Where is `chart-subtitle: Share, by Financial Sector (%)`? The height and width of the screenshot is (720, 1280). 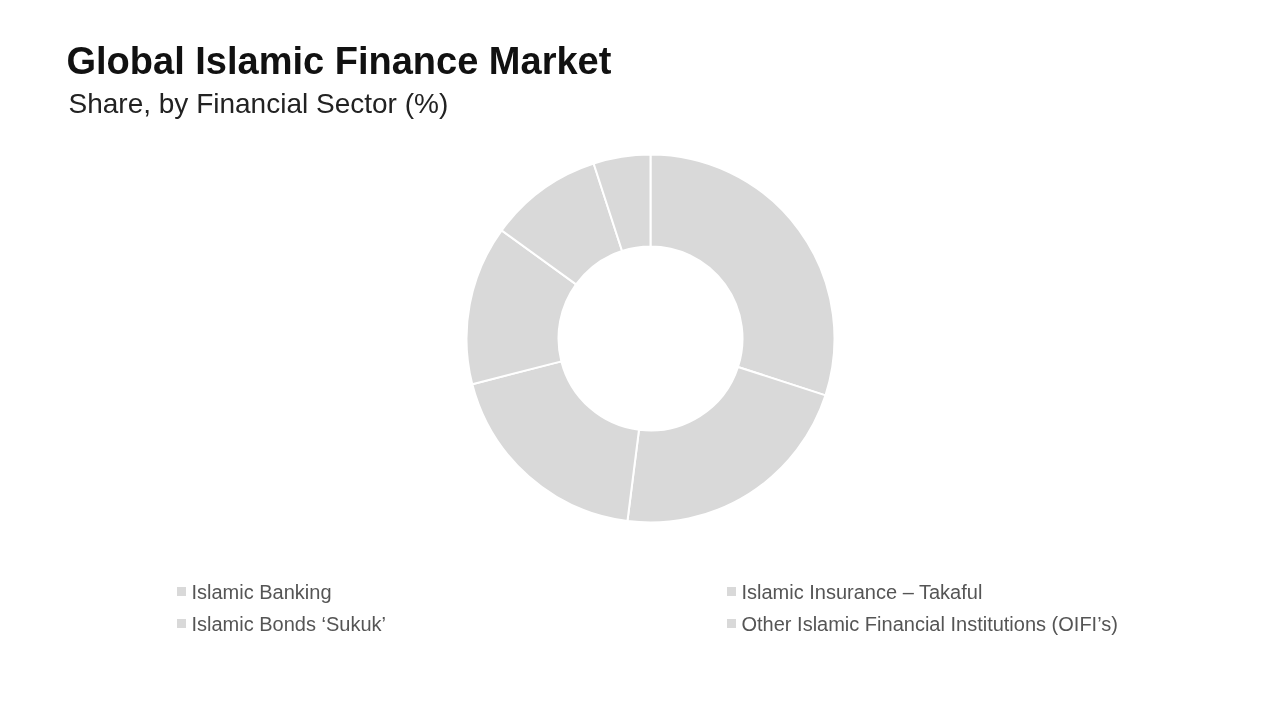 chart-subtitle: Share, by Financial Sector (%) is located at coordinates (258, 103).